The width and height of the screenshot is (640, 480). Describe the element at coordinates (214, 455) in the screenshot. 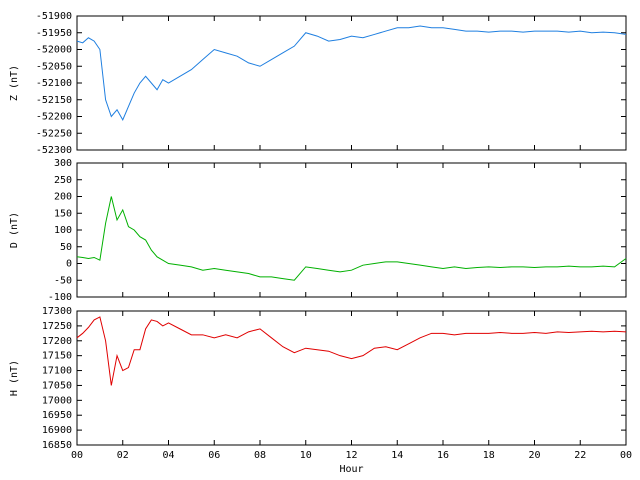

I see `x-tick-label: 06` at that location.